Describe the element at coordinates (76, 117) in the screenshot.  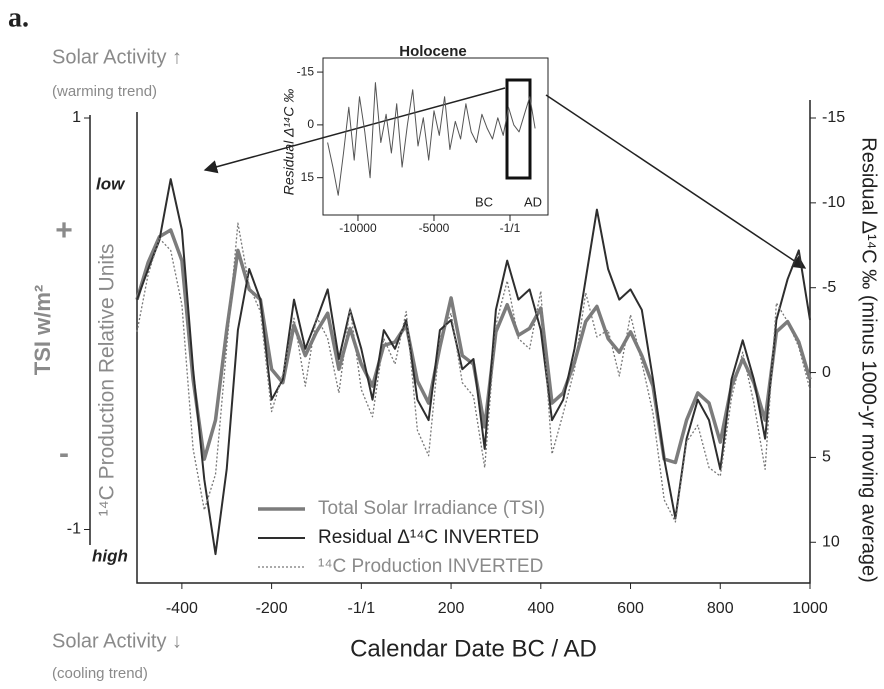
I see `y-tick-label: 1` at that location.